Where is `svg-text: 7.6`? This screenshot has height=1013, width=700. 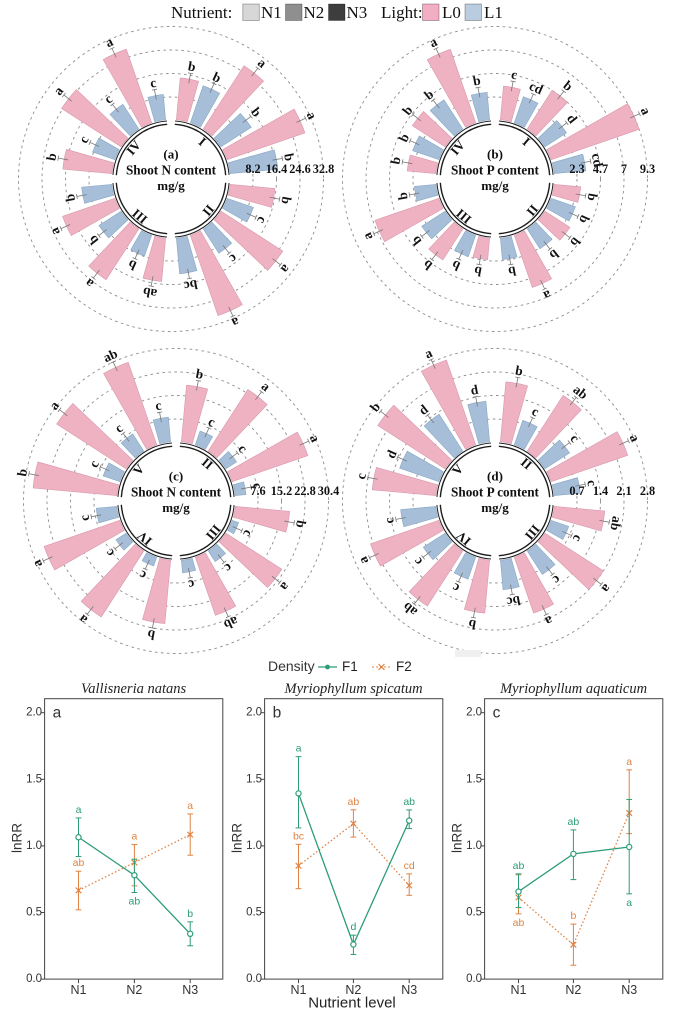 svg-text: 7.6 is located at coordinates (257, 491).